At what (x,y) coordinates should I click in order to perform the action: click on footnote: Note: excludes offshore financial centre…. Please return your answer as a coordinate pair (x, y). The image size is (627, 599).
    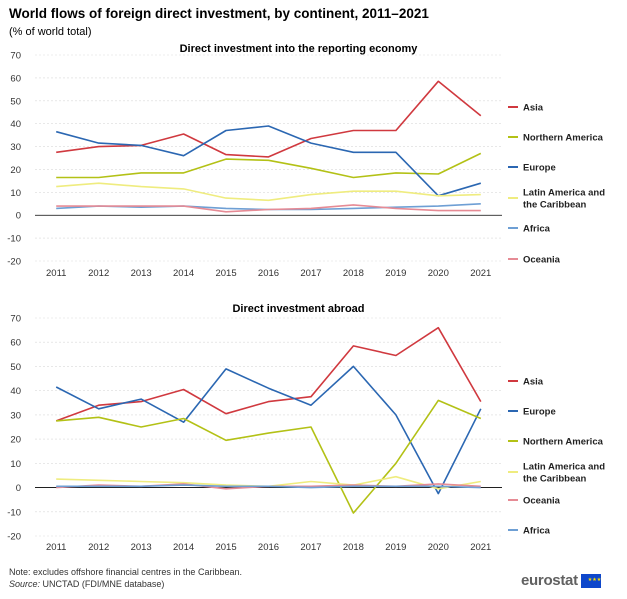
    Looking at the image, I should click on (125, 572).